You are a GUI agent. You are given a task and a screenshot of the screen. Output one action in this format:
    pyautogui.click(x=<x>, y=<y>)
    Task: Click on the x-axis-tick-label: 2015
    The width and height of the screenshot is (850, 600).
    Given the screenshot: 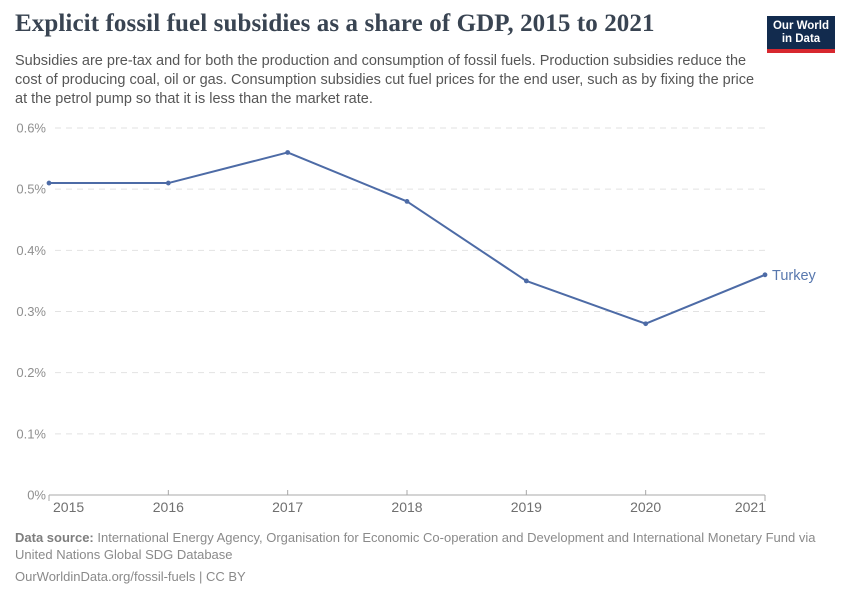 What is the action you would take?
    pyautogui.click(x=68, y=507)
    